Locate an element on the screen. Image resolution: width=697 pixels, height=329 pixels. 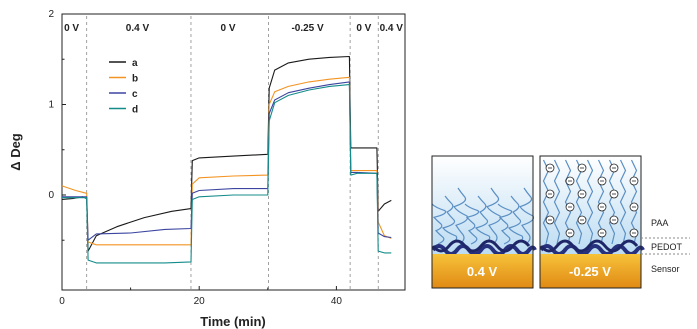
panel-negative: -0.25 V is located at coordinates (592, 222).